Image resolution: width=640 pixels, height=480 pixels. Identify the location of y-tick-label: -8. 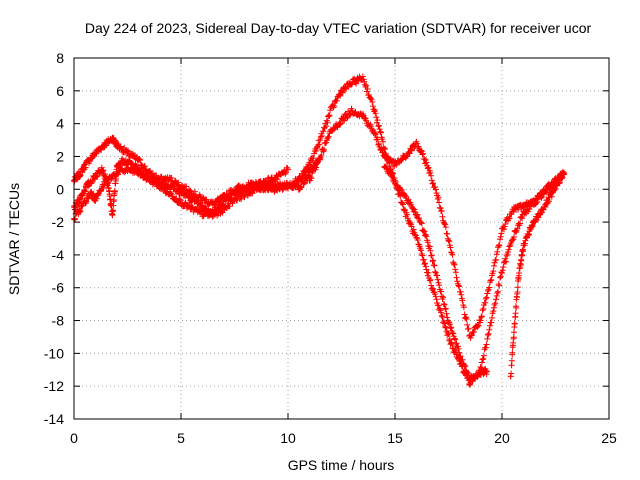
(58, 321).